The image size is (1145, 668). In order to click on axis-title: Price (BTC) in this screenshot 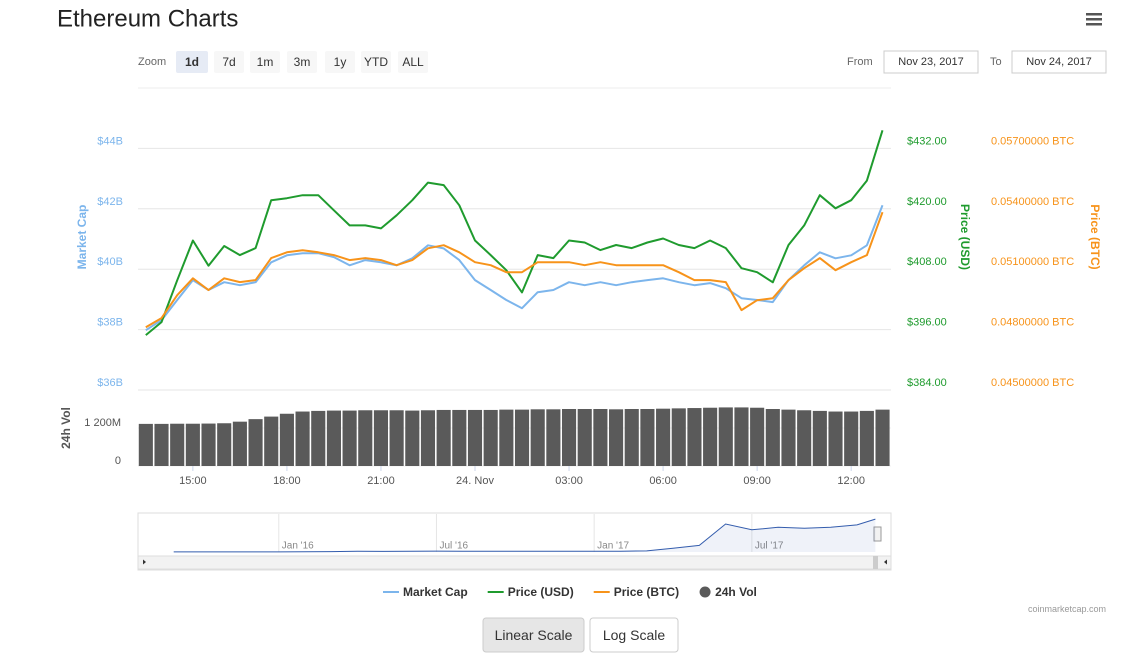, I will do `click(1095, 236)`.